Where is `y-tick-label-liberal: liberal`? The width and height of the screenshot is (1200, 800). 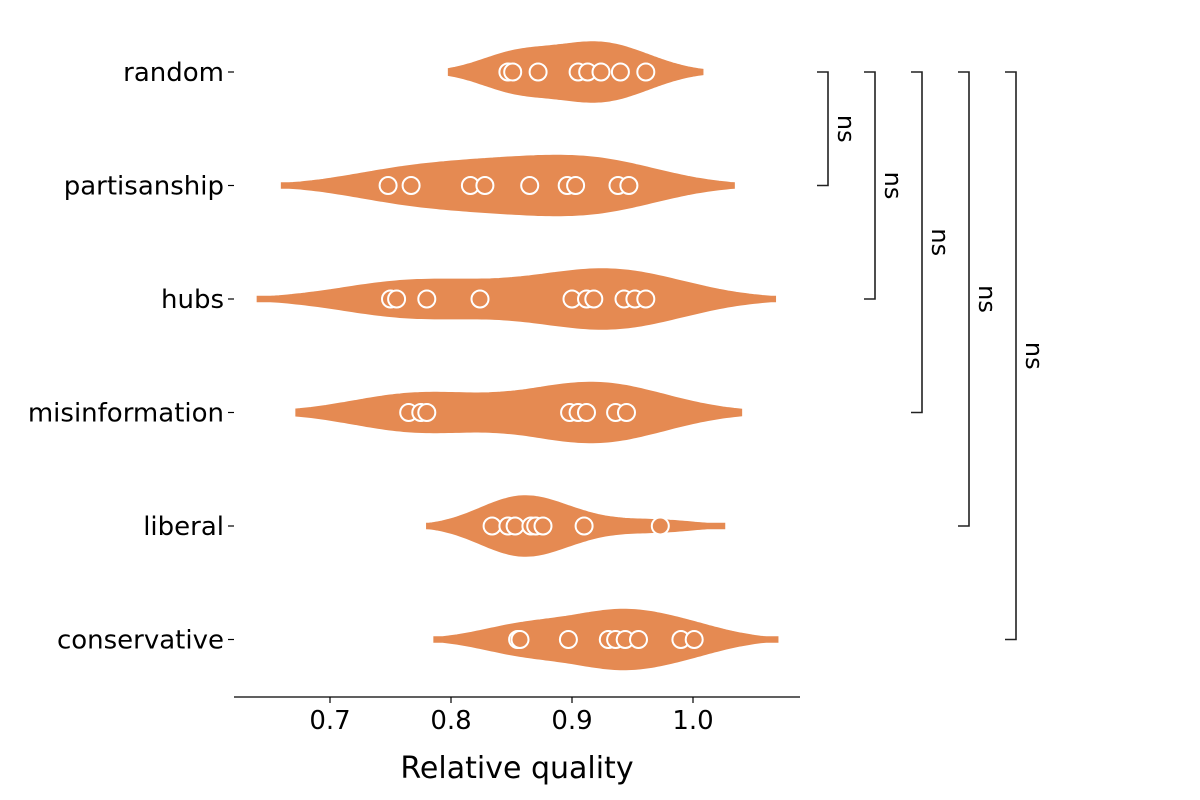 y-tick-label-liberal: liberal is located at coordinates (183, 527).